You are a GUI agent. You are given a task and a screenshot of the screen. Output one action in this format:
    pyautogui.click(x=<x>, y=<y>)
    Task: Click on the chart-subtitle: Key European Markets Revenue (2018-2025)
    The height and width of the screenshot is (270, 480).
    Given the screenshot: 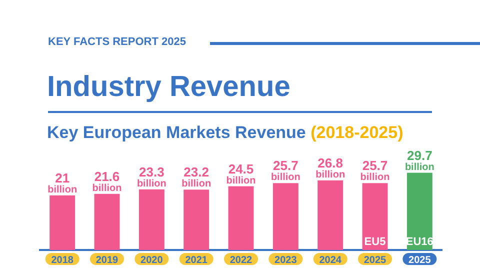 What is the action you would take?
    pyautogui.click(x=225, y=133)
    